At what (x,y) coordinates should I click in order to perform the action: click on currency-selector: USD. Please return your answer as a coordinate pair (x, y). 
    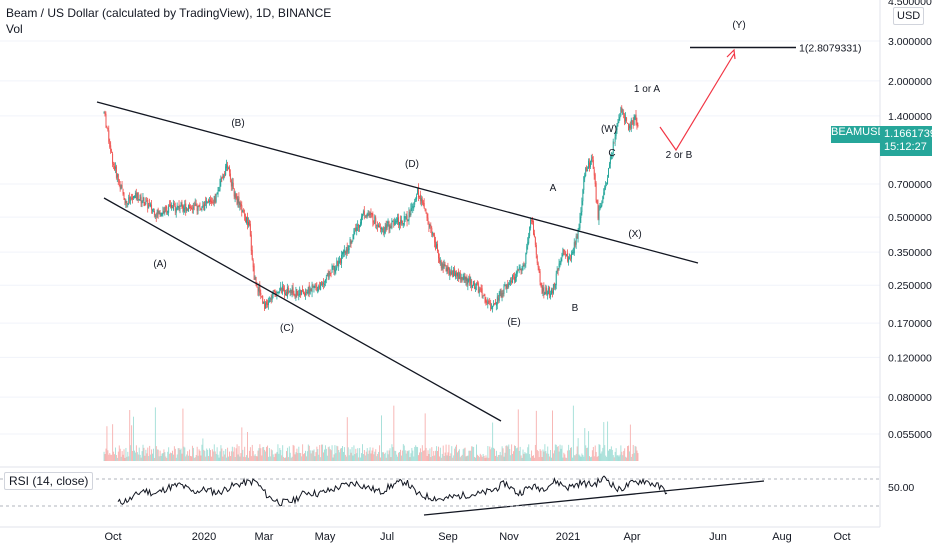
    Looking at the image, I should click on (909, 16).